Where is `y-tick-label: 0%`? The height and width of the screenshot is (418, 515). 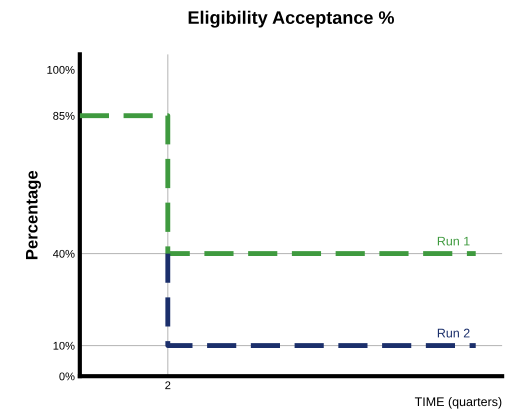 y-tick-label: 0% is located at coordinates (67, 376).